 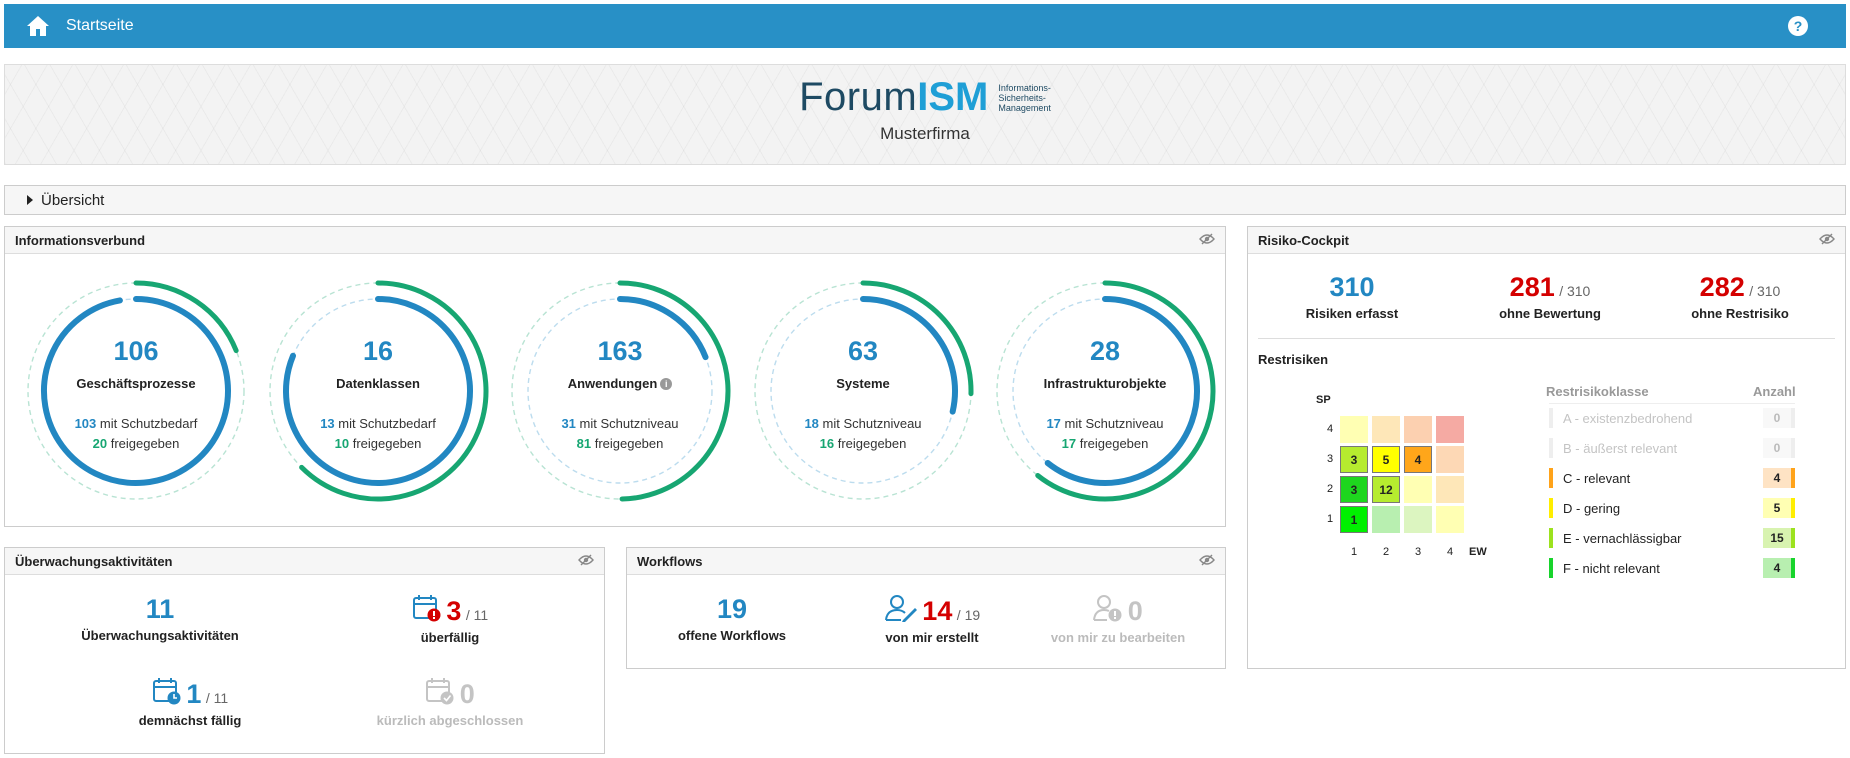 I want to click on risk-class-row: F - nicht relevant 4, so click(x=1672, y=568).